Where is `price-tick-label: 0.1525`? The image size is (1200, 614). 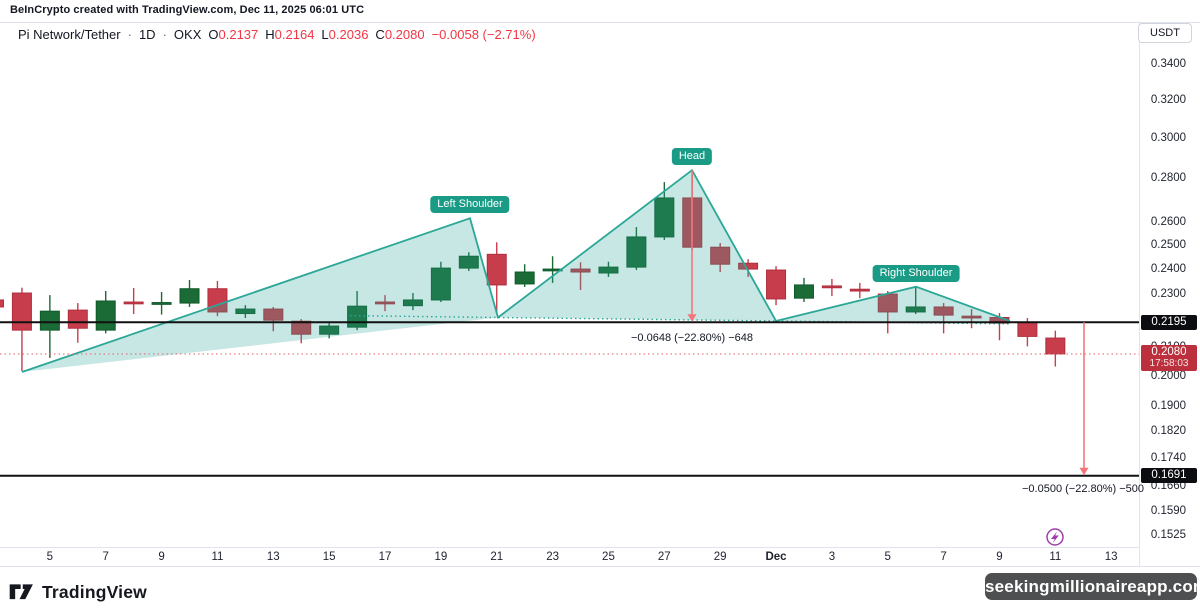
price-tick-label: 0.1525 is located at coordinates (1168, 535).